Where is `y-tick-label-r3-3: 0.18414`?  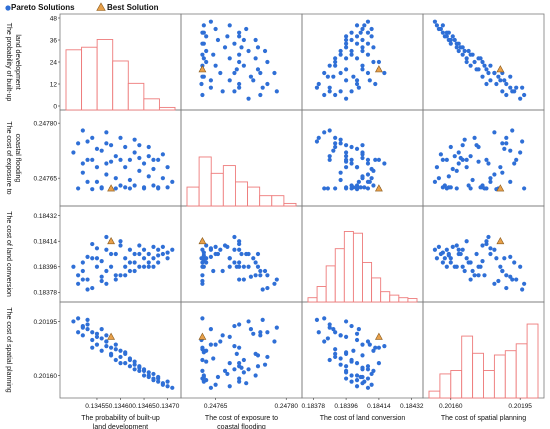
y-tick-label-r3-3: 0.18414 is located at coordinates (46, 242).